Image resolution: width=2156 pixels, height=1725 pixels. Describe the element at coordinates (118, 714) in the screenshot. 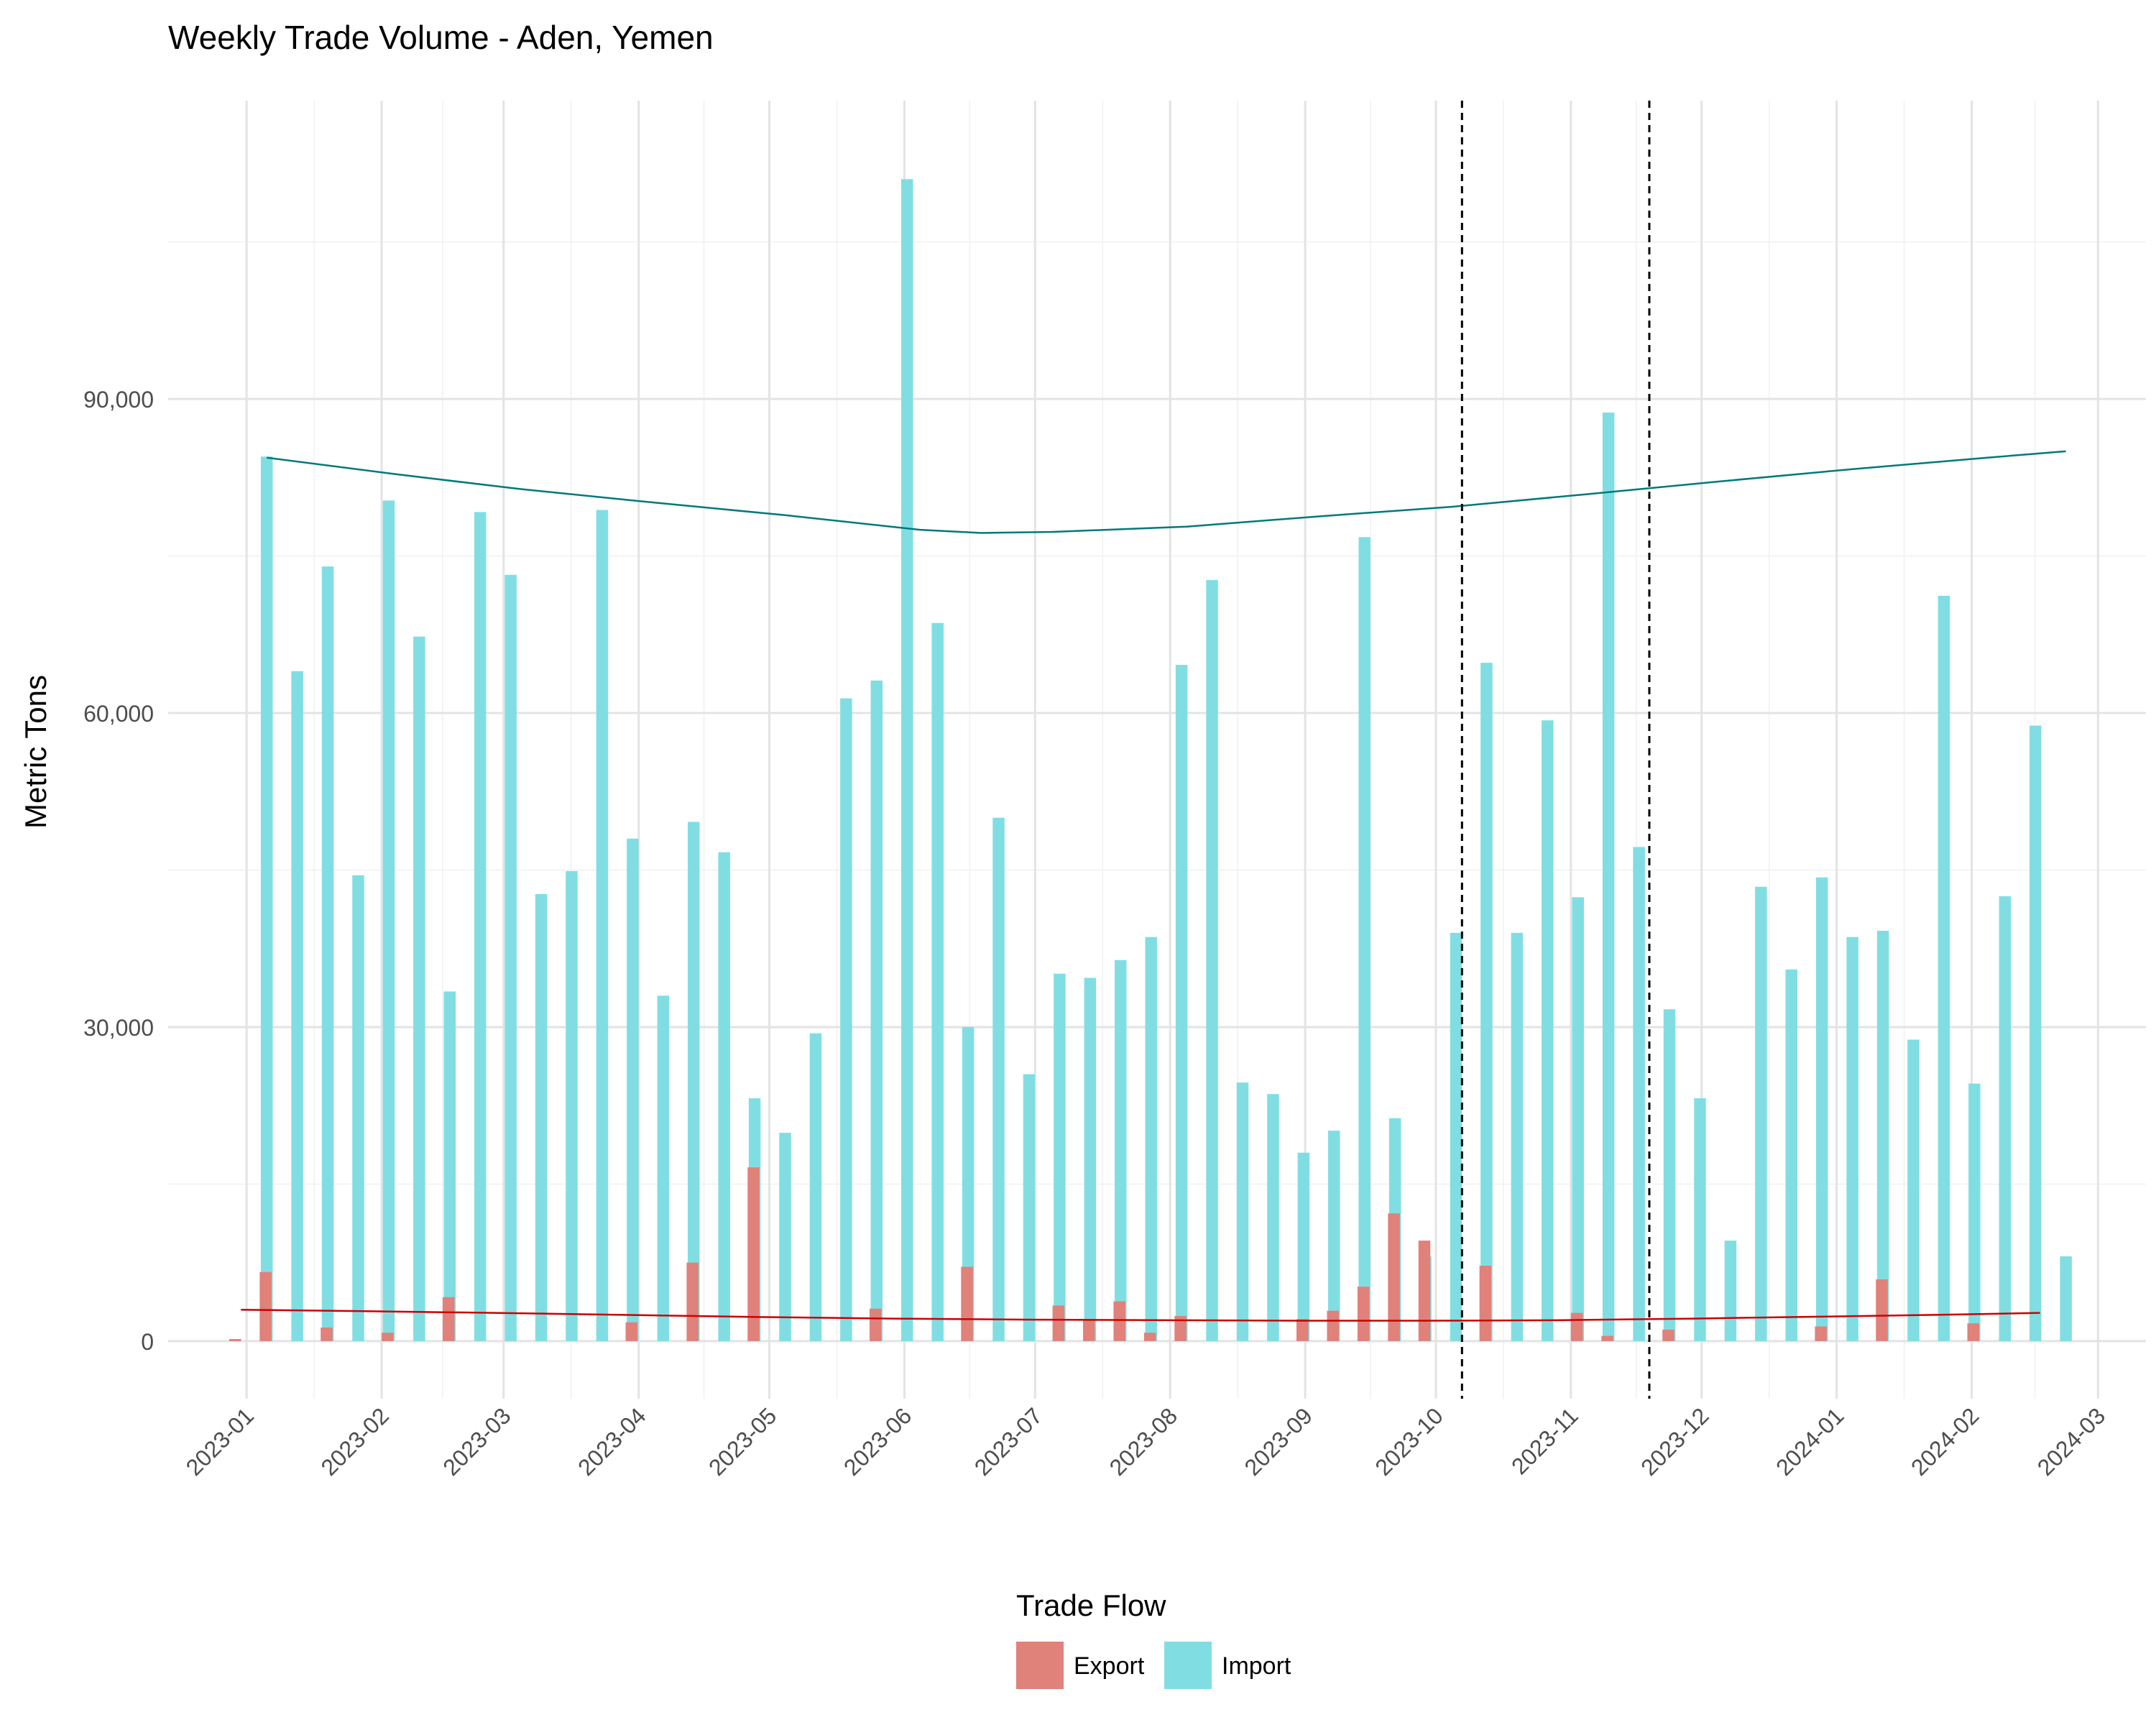

I see `y-tick-label: 60,000` at that location.